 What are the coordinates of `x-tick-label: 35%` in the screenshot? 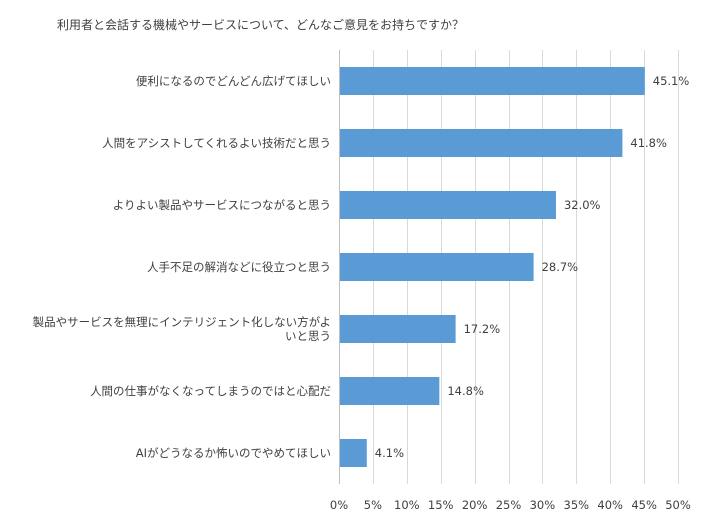 It's located at (577, 505).